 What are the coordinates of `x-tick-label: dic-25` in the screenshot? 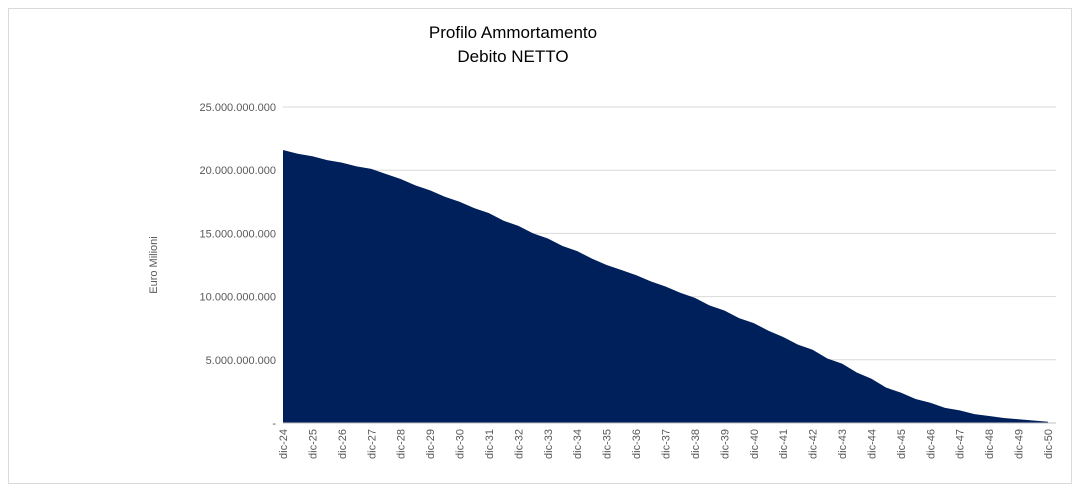 It's located at (313, 444).